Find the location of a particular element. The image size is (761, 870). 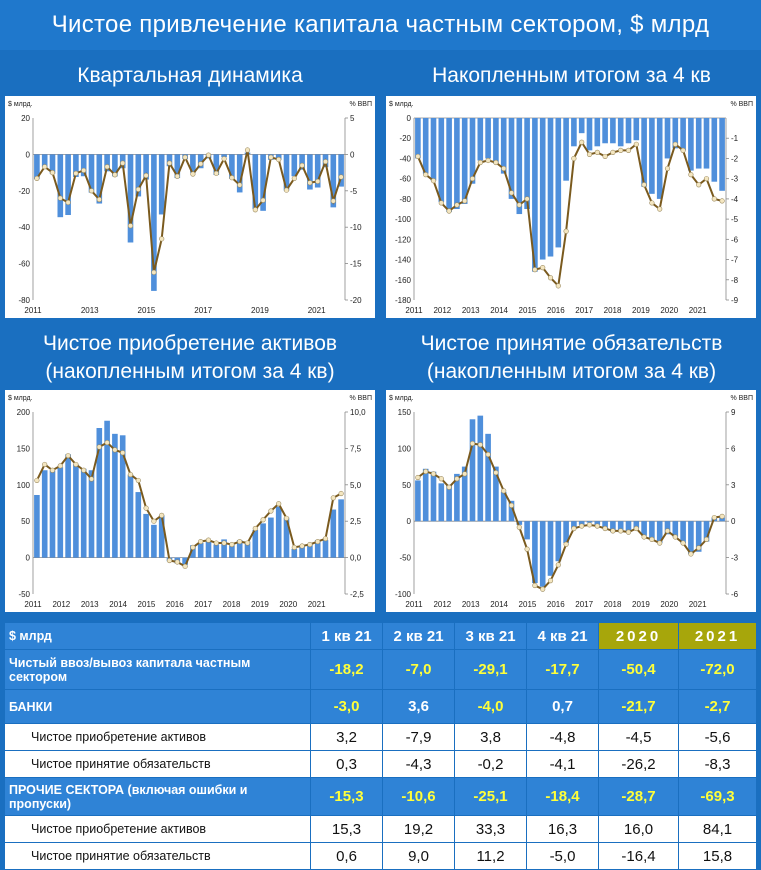

row-label: Чистое принятие обязательств is located at coordinates (157, 856).